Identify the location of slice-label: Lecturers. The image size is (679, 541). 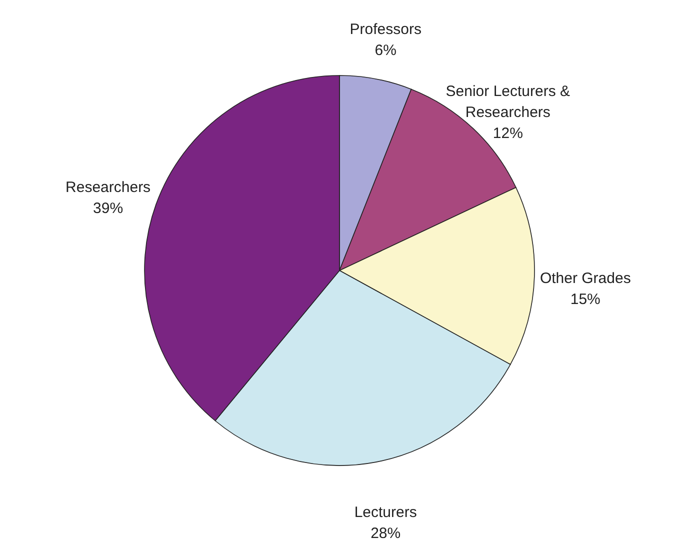
(385, 513).